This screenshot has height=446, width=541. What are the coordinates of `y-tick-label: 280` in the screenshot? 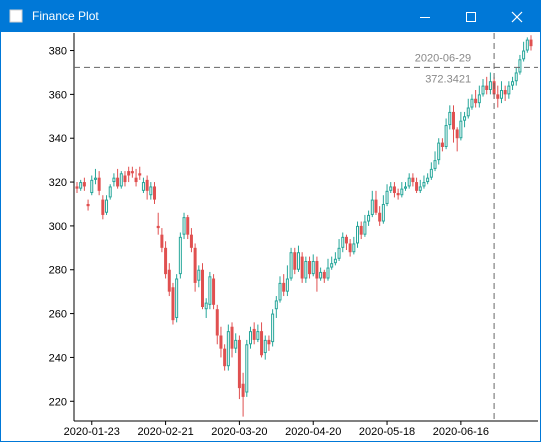 It's located at (58, 271).